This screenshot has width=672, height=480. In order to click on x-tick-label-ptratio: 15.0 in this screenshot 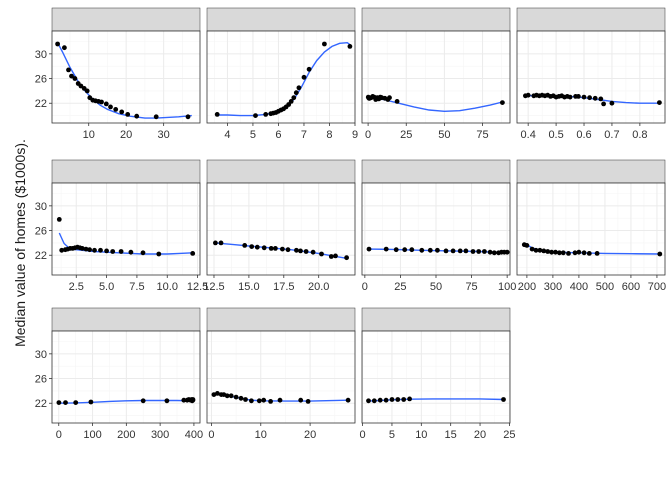, I will do `click(248, 287)`.